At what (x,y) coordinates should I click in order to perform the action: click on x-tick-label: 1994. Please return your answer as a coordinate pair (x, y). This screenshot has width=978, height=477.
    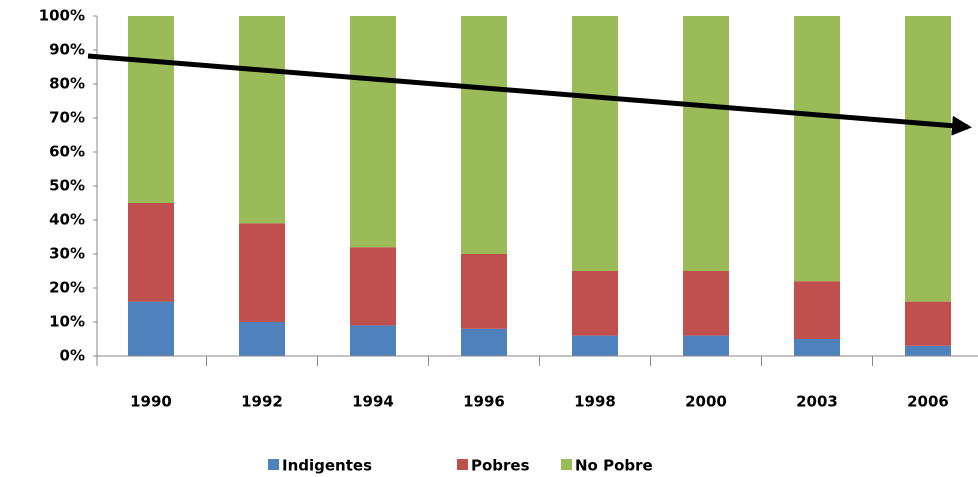
    Looking at the image, I should click on (373, 402).